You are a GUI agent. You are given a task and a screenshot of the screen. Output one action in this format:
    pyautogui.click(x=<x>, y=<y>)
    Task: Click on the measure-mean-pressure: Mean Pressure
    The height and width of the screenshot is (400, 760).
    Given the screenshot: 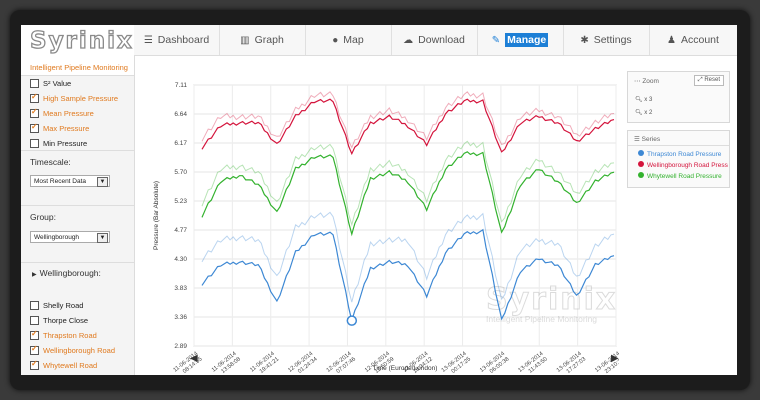 What is the action you would take?
    pyautogui.click(x=62, y=113)
    